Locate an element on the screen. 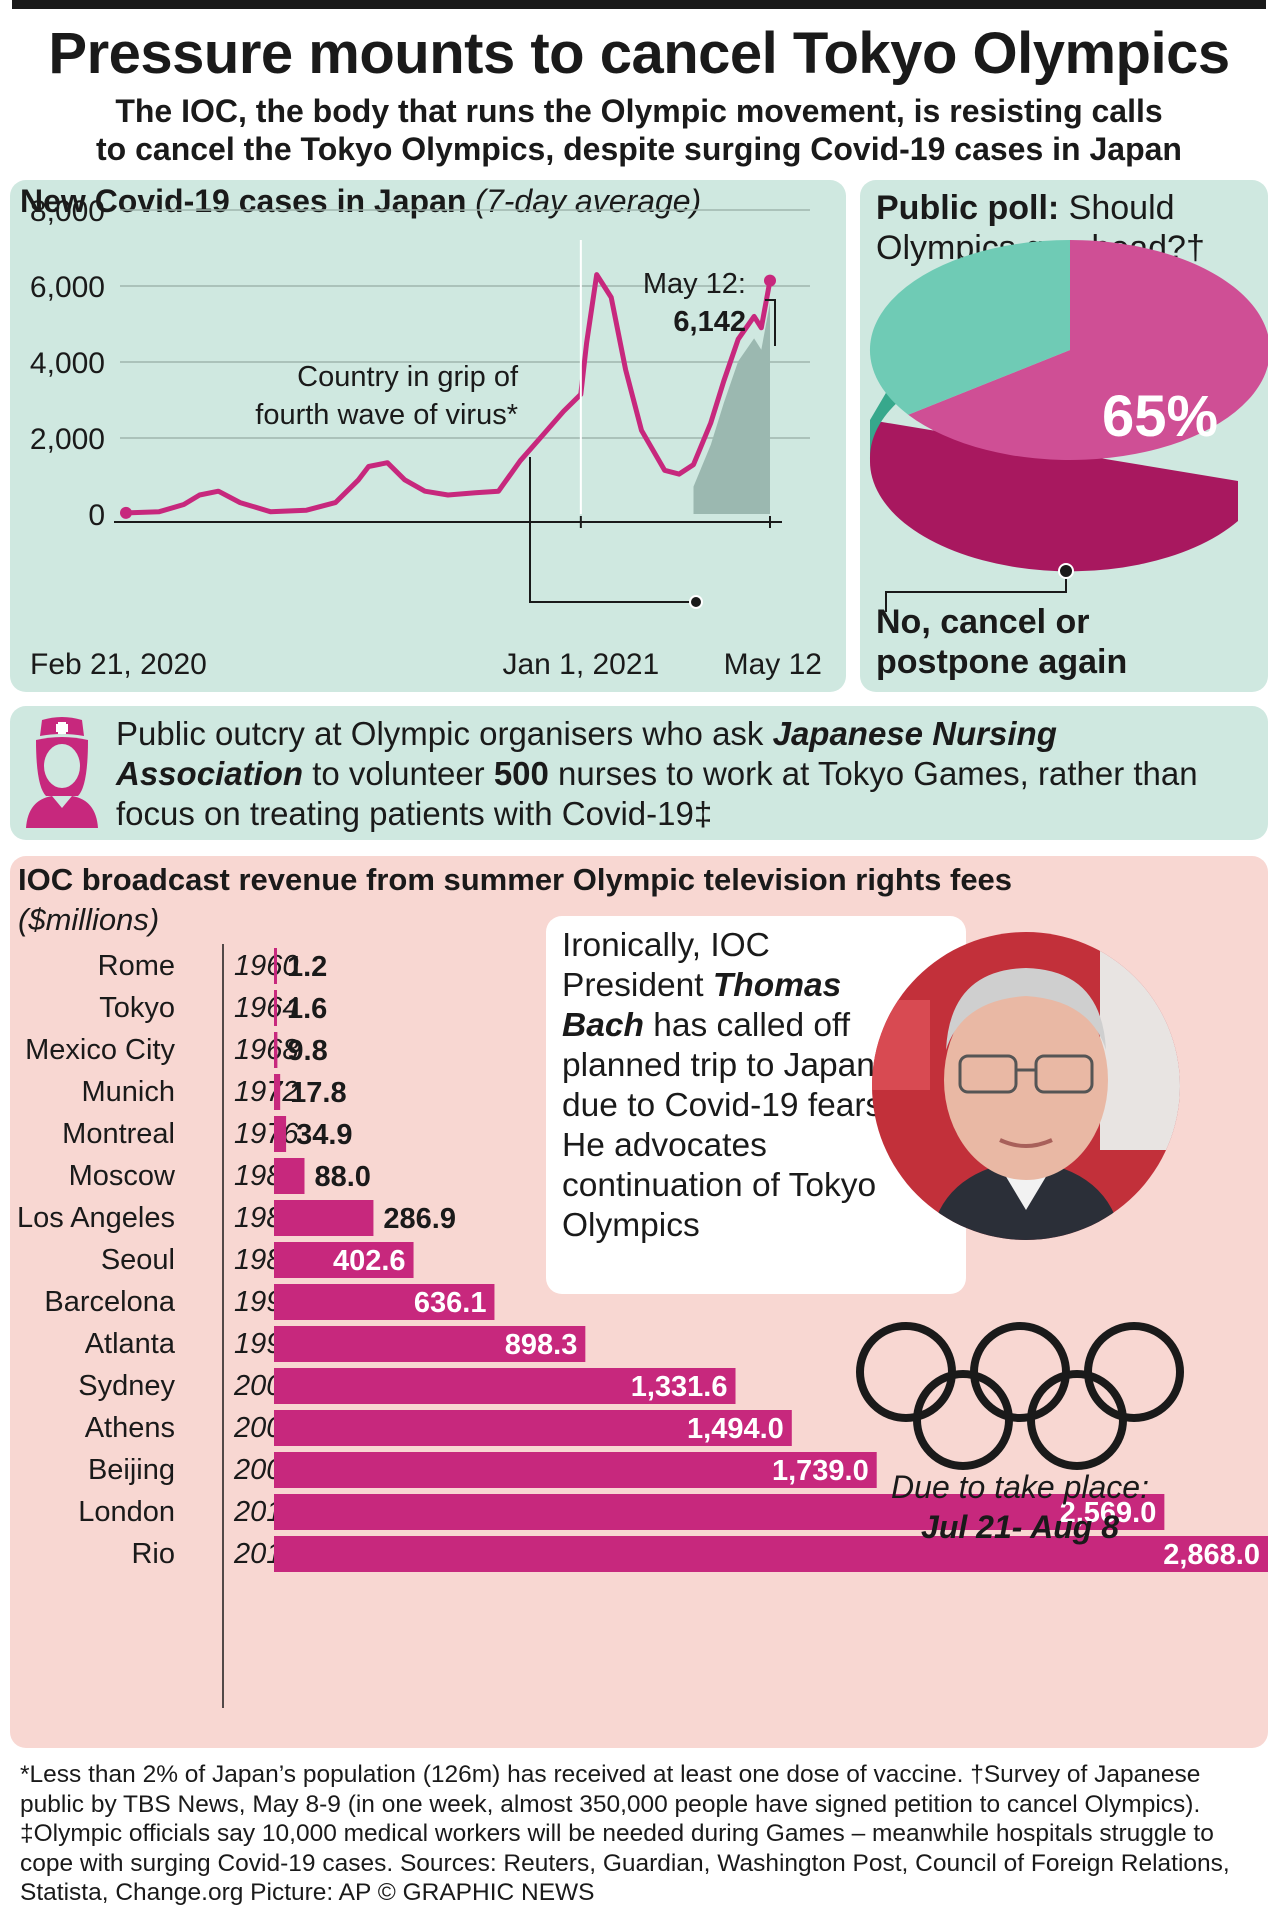 The image size is (1278, 1908). covid-end-dot is located at coordinates (770, 280).